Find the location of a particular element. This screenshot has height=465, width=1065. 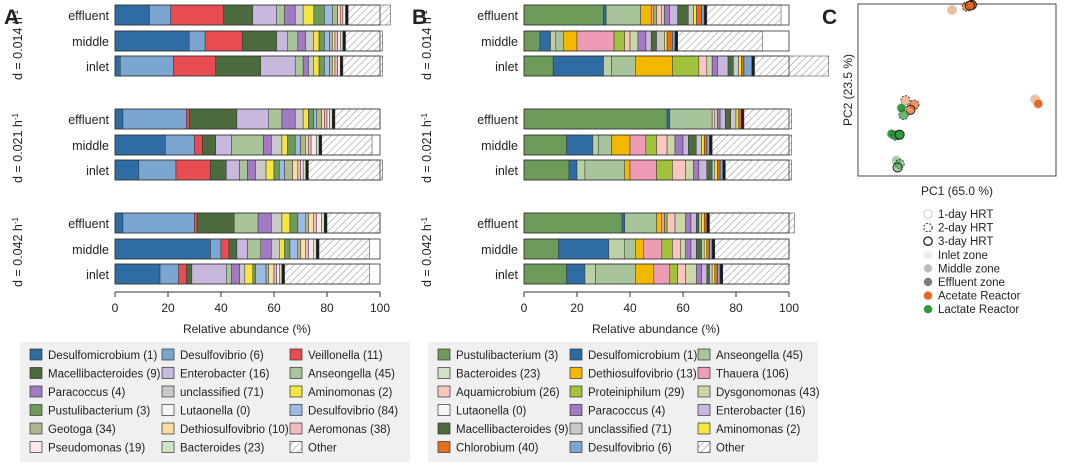

panel-b-xlabel: Relative abundance (%) is located at coordinates (656, 329).